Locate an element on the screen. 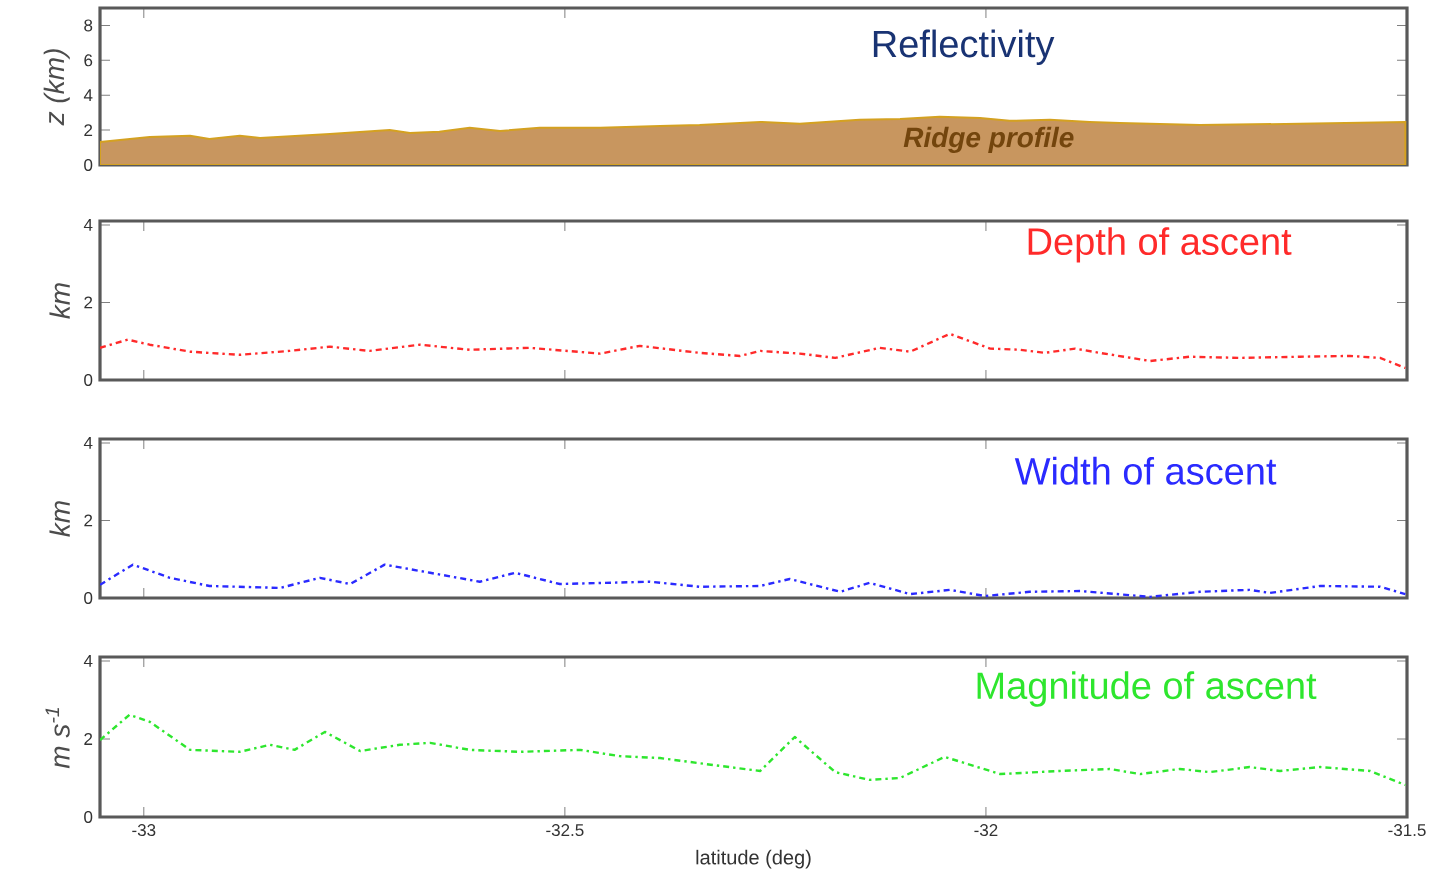 This screenshot has width=1446, height=877. y-tick-label: 8 is located at coordinates (88, 25).